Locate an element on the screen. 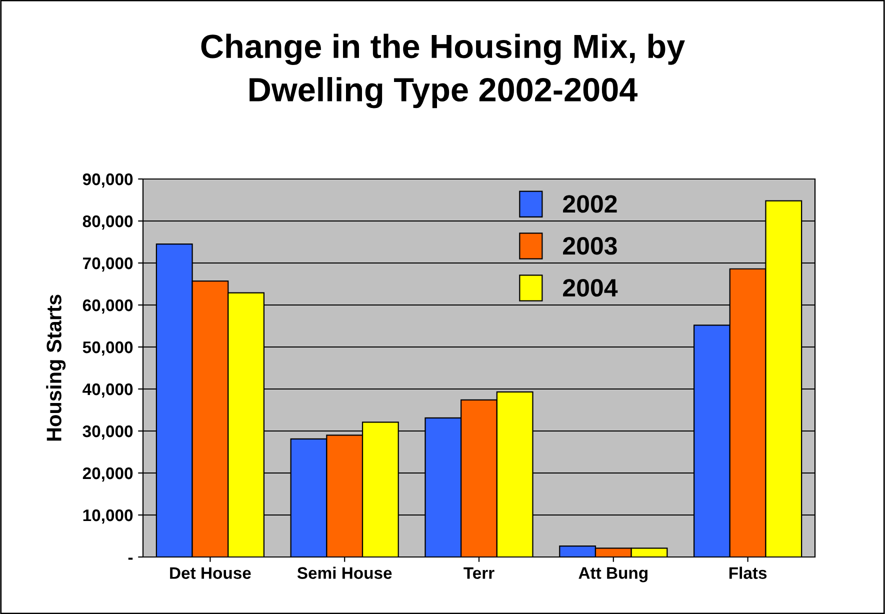 The width and height of the screenshot is (885, 614). y-tick-label: - is located at coordinates (130, 559).